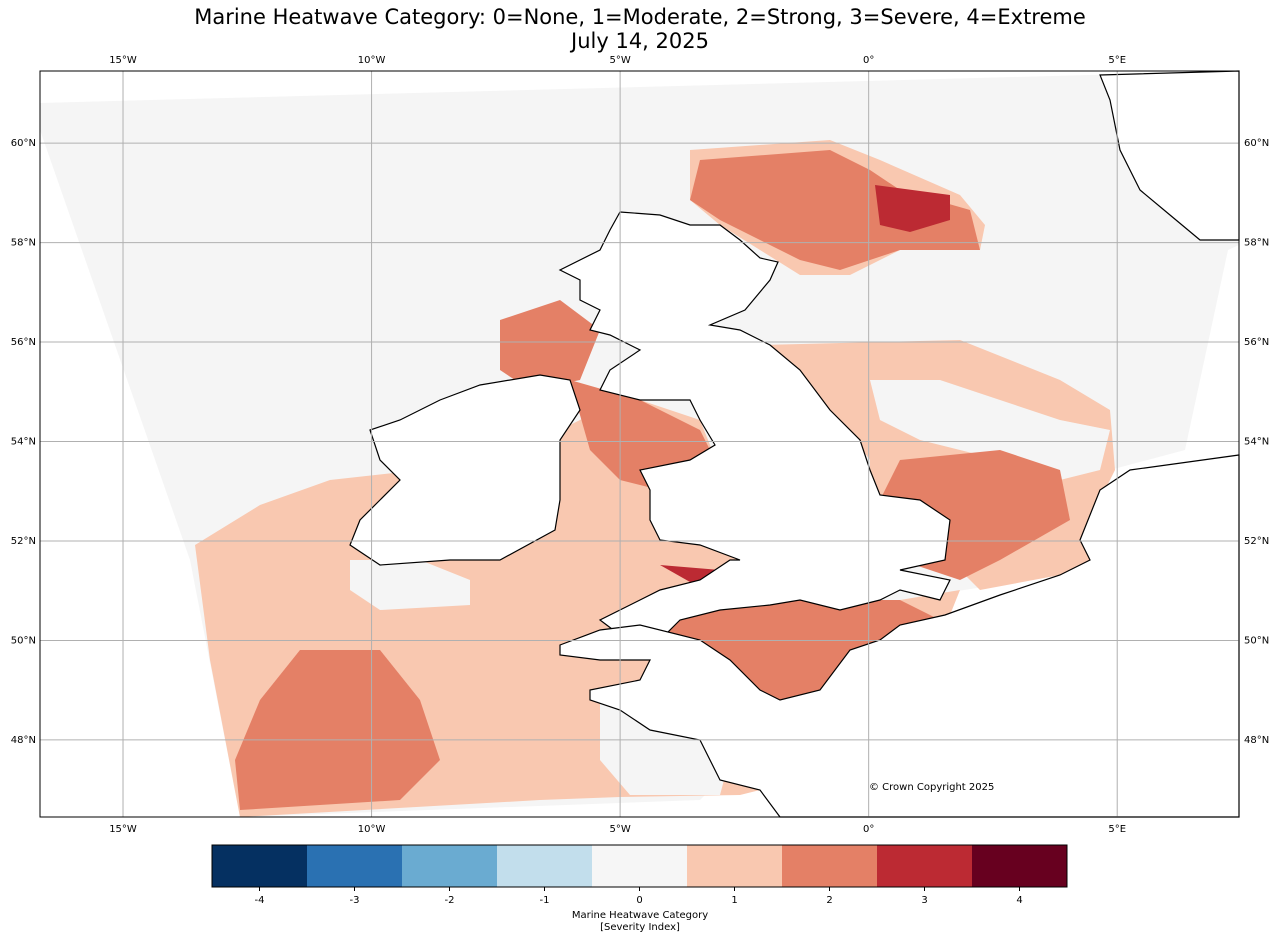 The width and height of the screenshot is (1280, 941). Describe the element at coordinates (545, 900) in the screenshot. I see `colorbar-tick-label: -1` at that location.